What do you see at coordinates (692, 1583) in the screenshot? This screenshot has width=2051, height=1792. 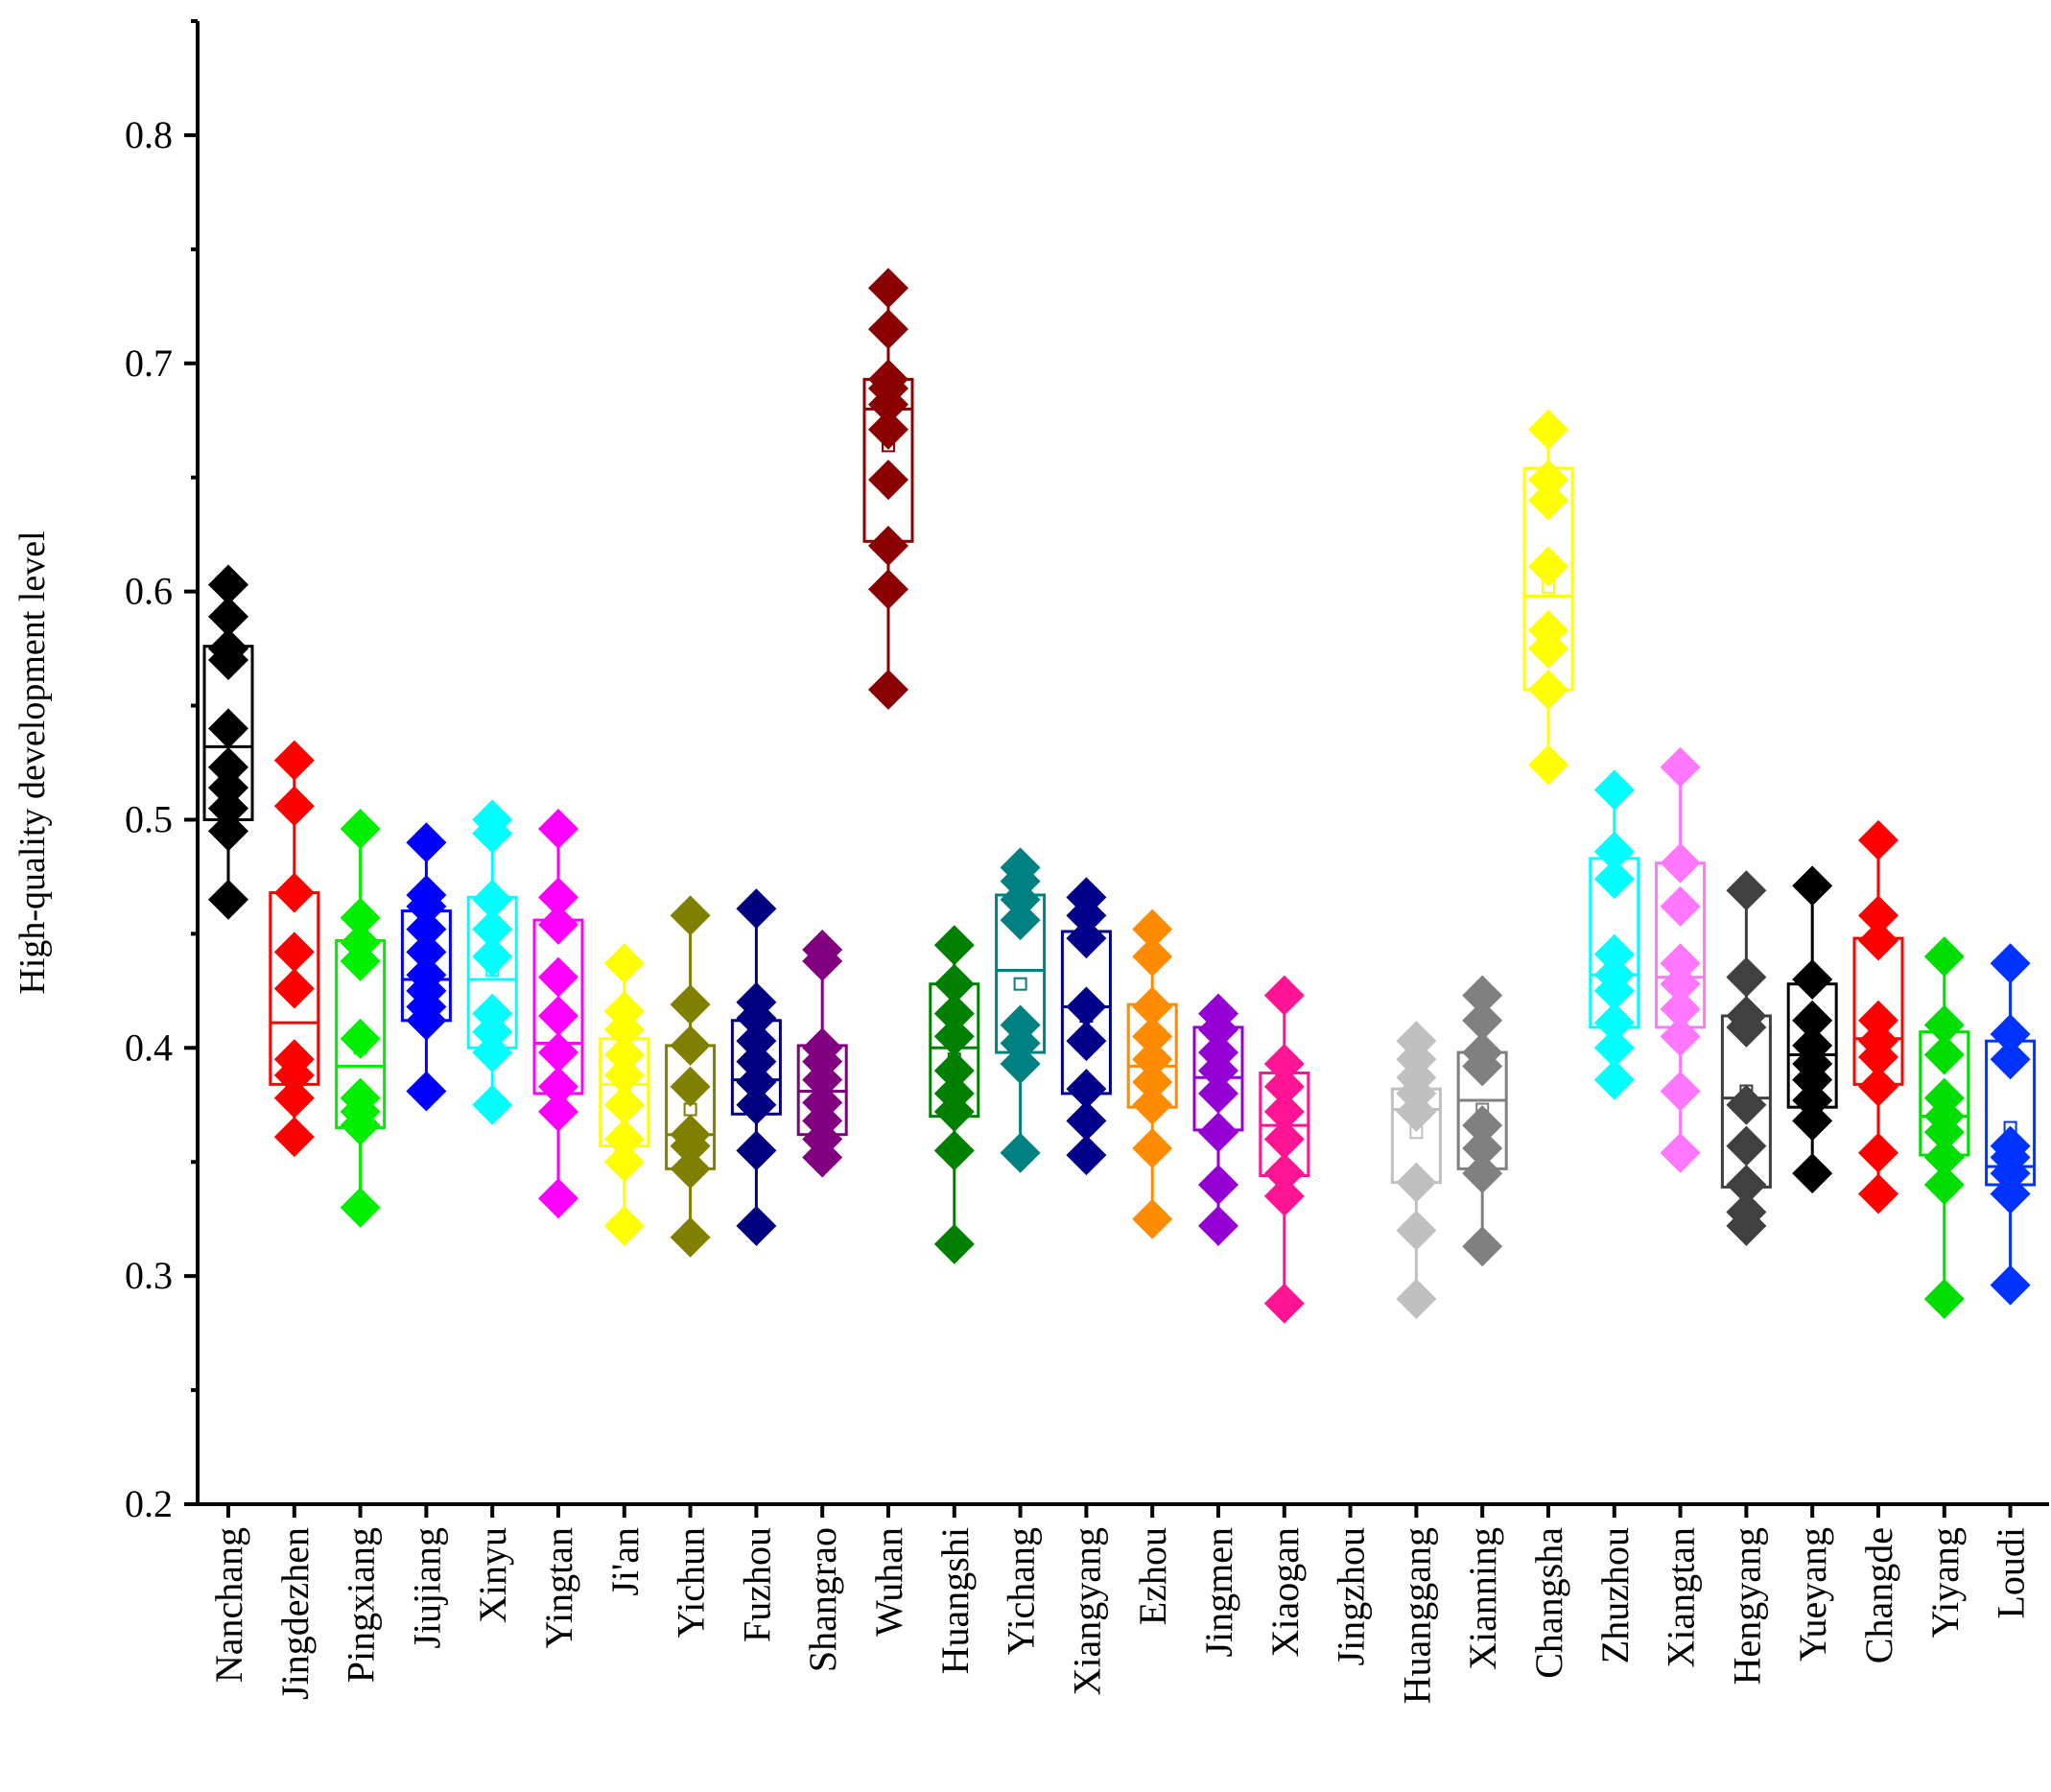 I see `x-tick-label: Yichun` at bounding box center [692, 1583].